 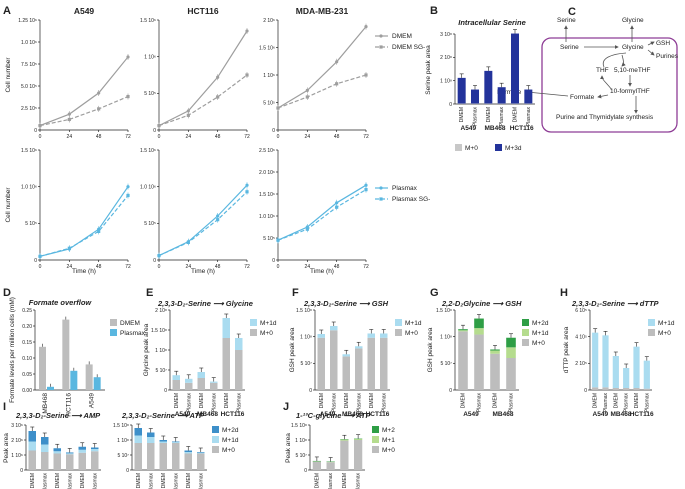 I want to click on panel-a-bottom-0-xtick-label: 48, so click(x=99, y=267).